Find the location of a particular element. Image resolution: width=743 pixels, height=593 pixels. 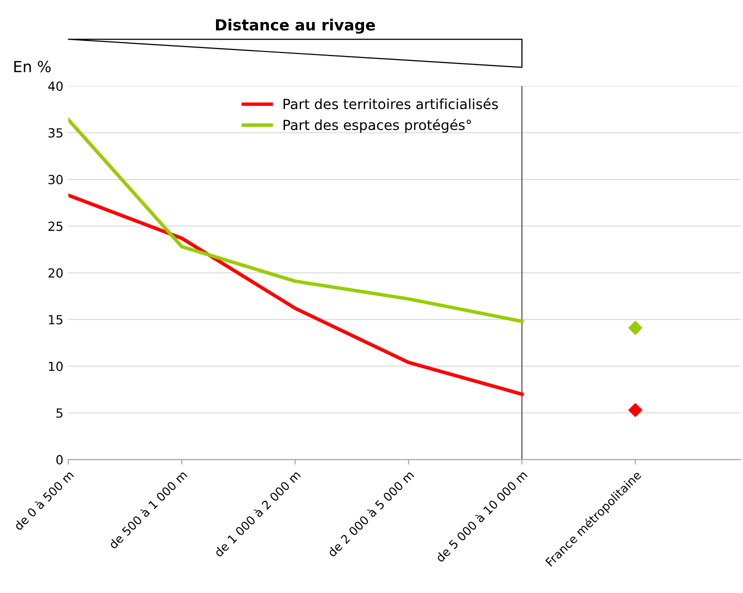

y-tick-label: 15 is located at coordinates (55, 319).